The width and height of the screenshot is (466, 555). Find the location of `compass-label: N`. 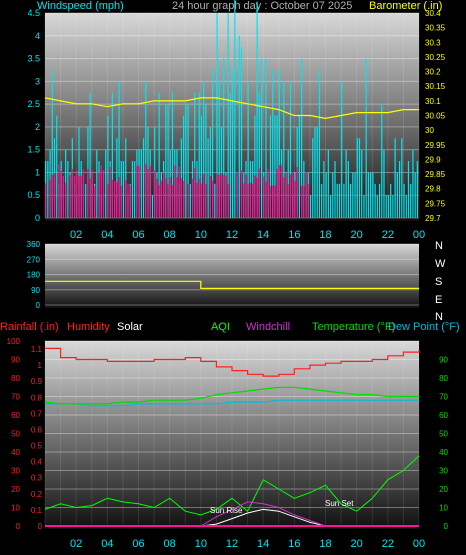

compass-label: N is located at coordinates (439, 246).